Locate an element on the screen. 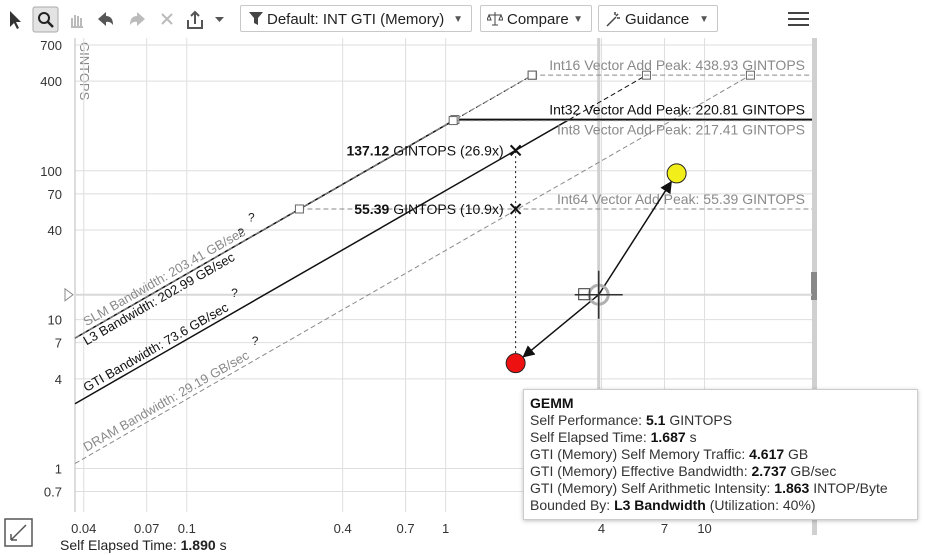  tooltip-row: Self Performance: 5.1 GINTOPS is located at coordinates (720, 420).